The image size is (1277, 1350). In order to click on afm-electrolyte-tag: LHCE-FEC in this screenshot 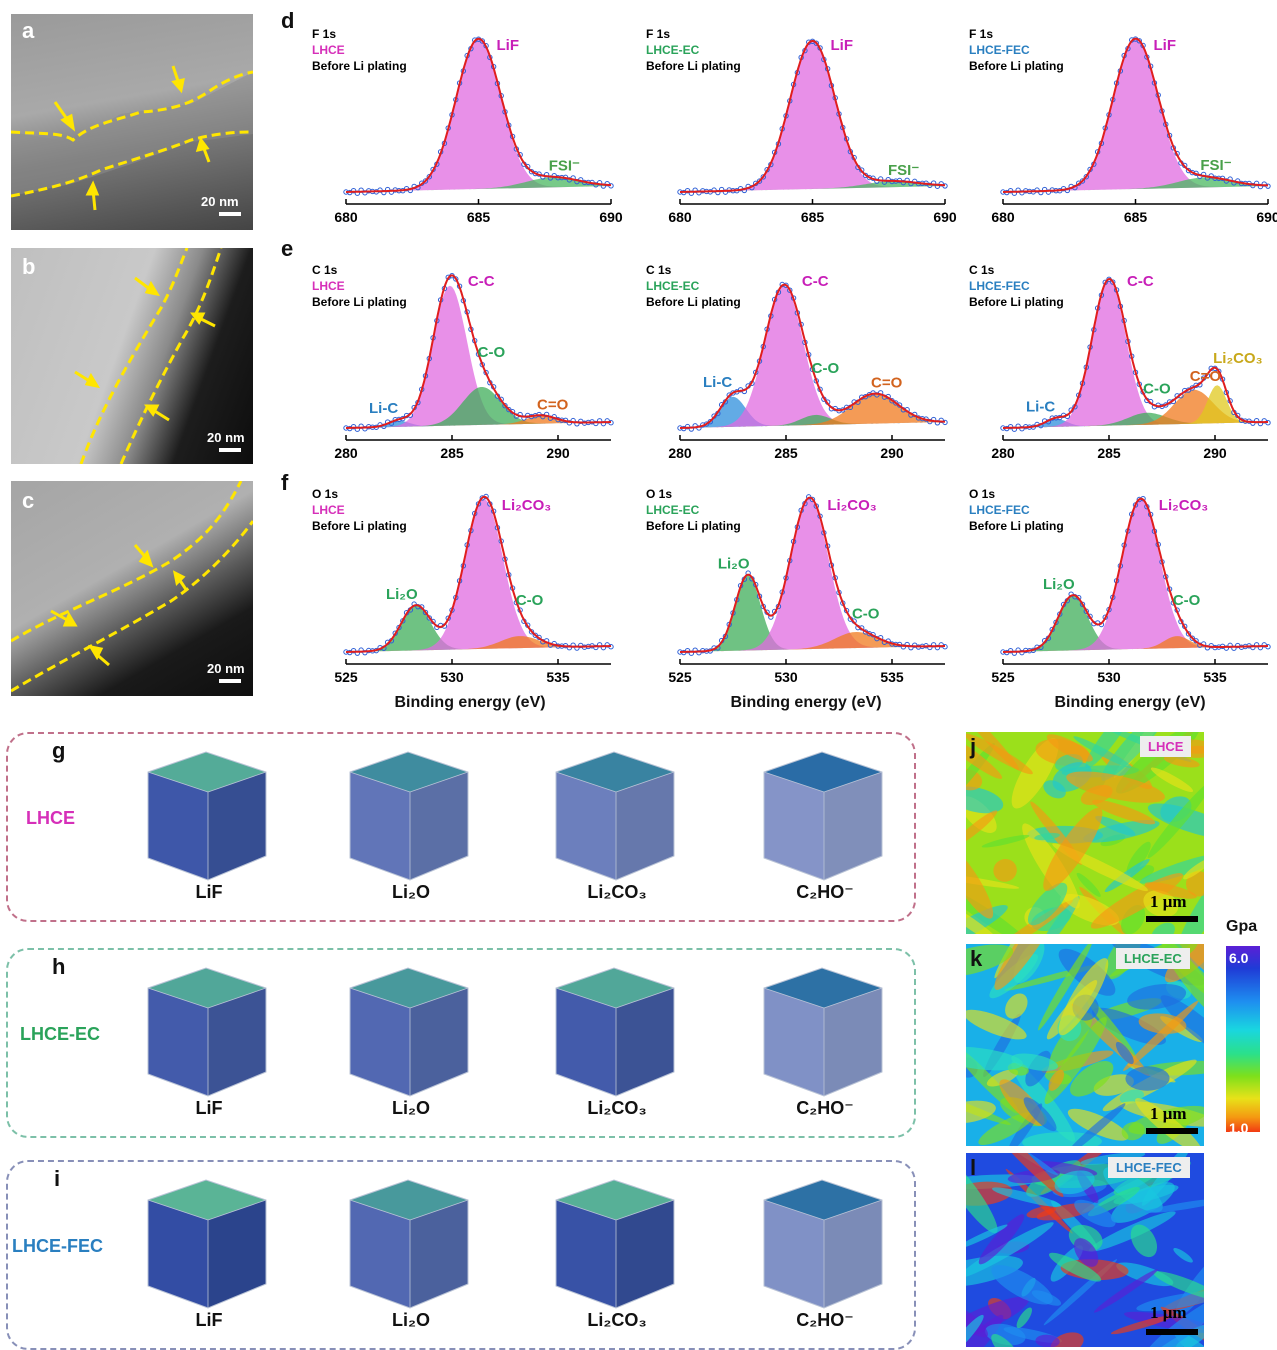, I will do `click(1149, 1167)`.